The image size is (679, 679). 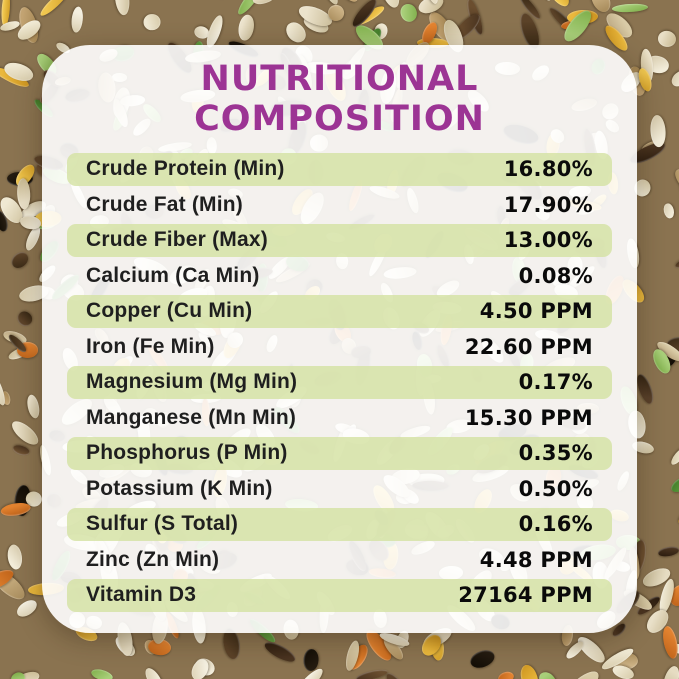 What do you see at coordinates (192, 382) in the screenshot?
I see `nutrient-label: Magnesium (Mg Min)` at bounding box center [192, 382].